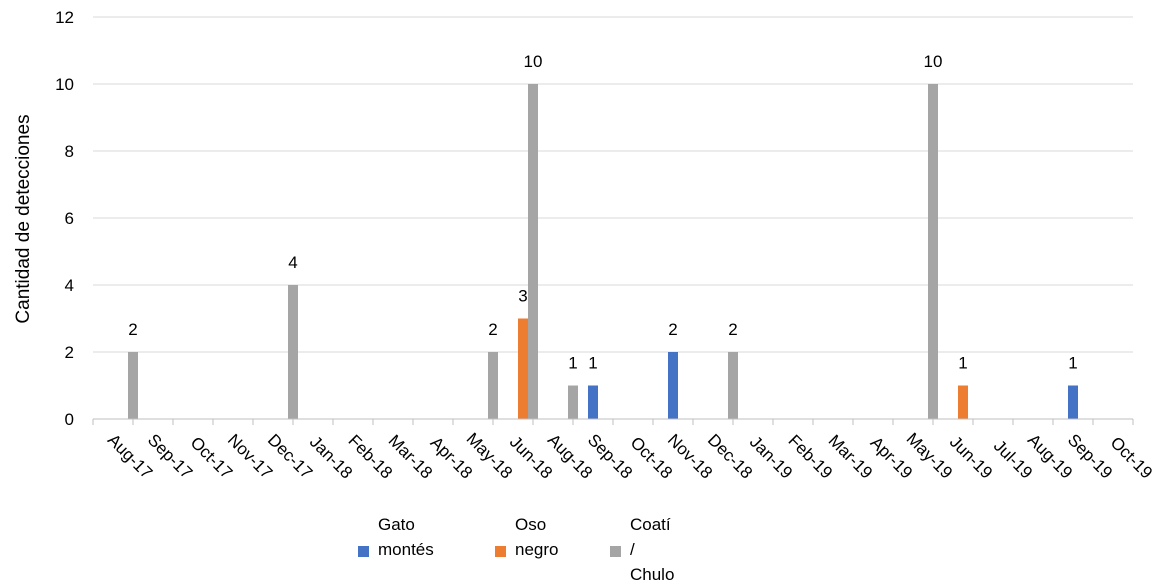 The image size is (1161, 587). Describe the element at coordinates (1132, 458) in the screenshot. I see `x-tick-label: Oct-19` at that location.